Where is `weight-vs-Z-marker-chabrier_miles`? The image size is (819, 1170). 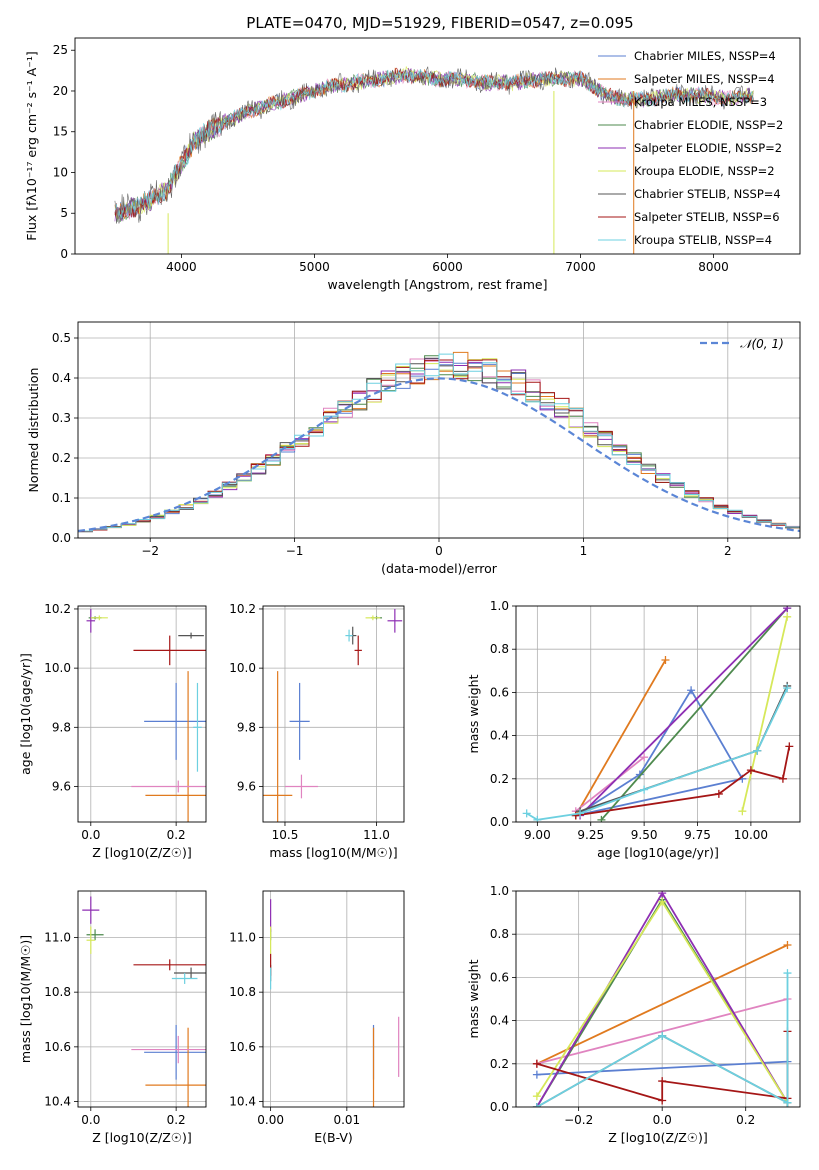
weight-vs-Z-marker-chabrier_miles is located at coordinates (536, 1074).